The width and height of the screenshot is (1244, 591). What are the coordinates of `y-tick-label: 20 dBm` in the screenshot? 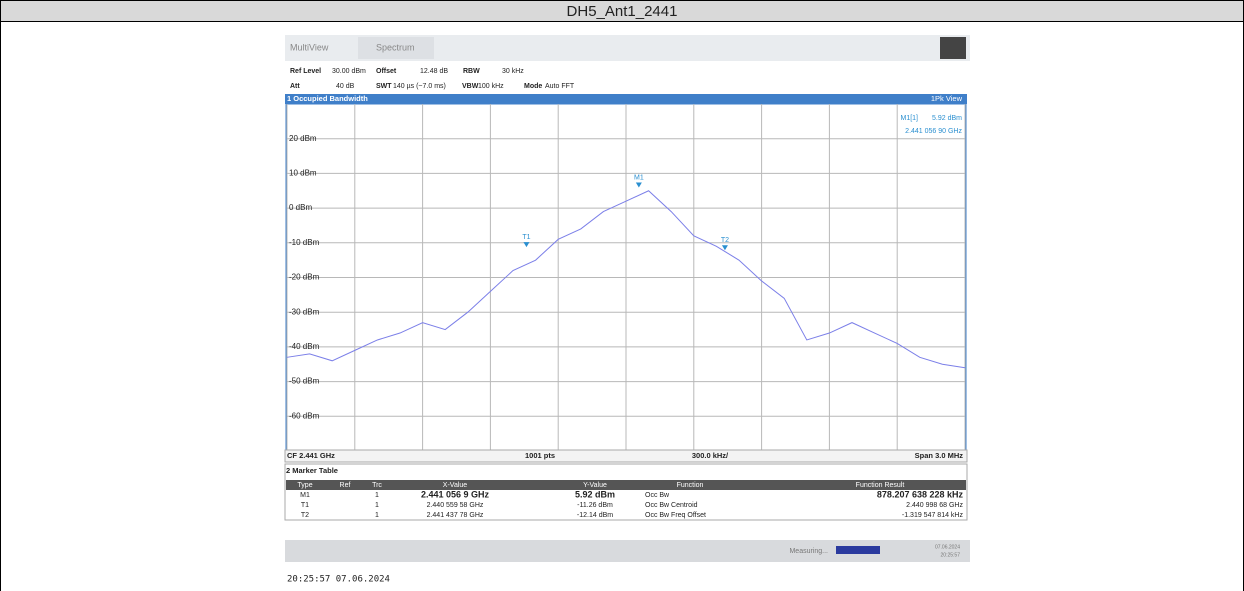 It's located at (303, 138).